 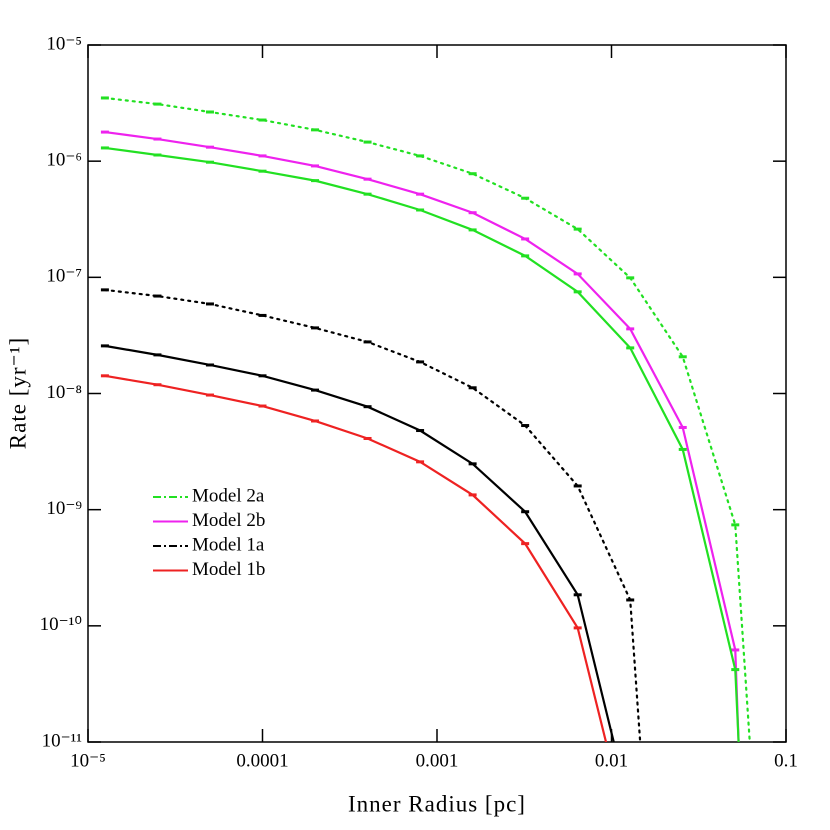 What do you see at coordinates (17, 393) in the screenshot?
I see `y-axis-title: Rate [yr⁻¹]` at bounding box center [17, 393].